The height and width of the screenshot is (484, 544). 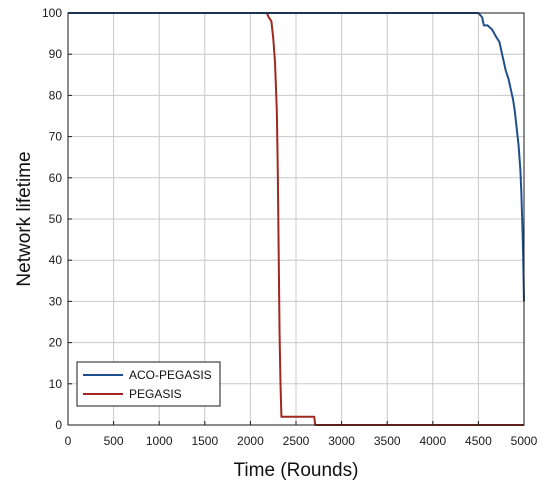 I want to click on x-tick-label: 1000, so click(x=159, y=441).